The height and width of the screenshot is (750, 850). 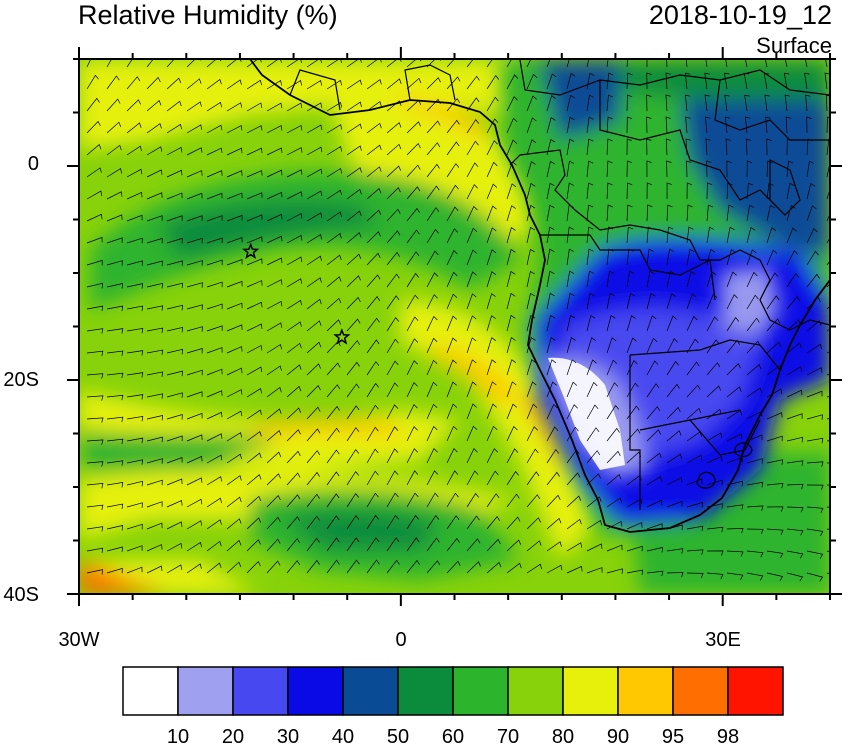 What do you see at coordinates (343, 737) in the screenshot?
I see `colorbar-label: 40` at bounding box center [343, 737].